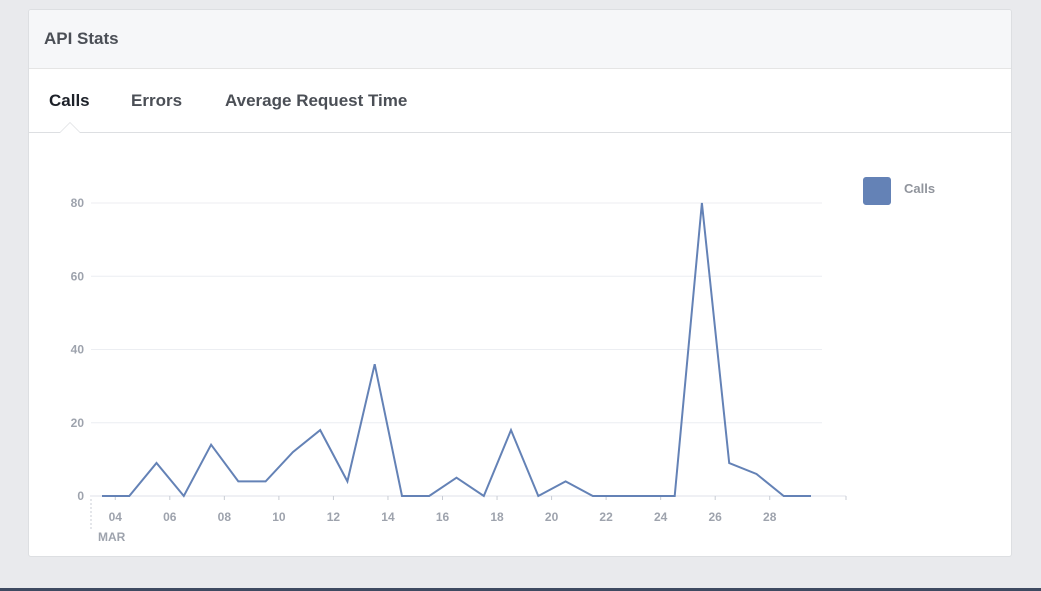 The image size is (1041, 591). What do you see at coordinates (770, 517) in the screenshot?
I see `x-tick-label: 28` at bounding box center [770, 517].